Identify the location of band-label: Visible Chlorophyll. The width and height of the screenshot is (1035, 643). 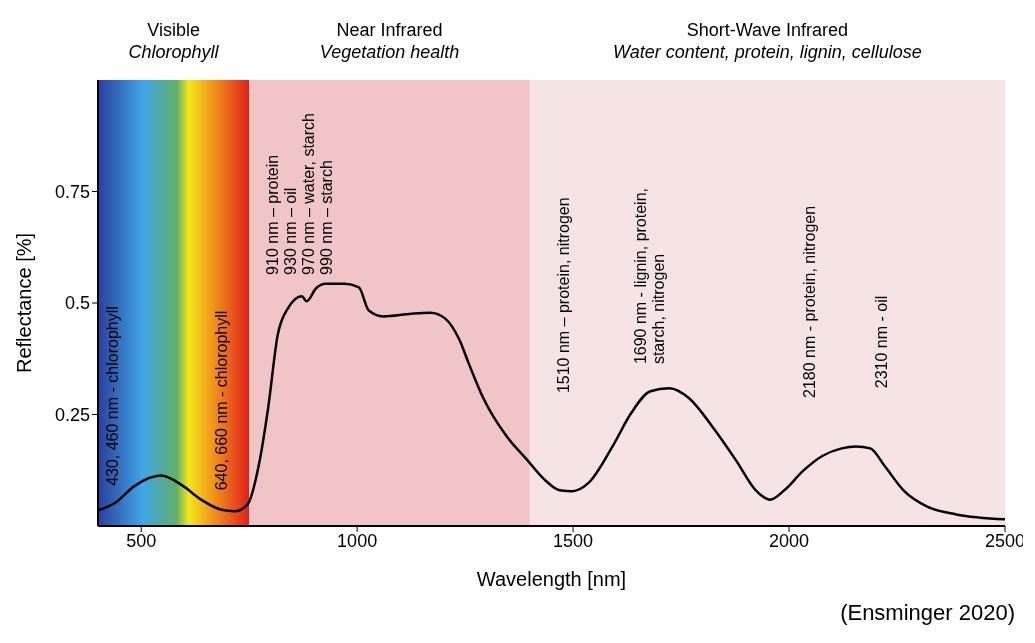
(174, 41).